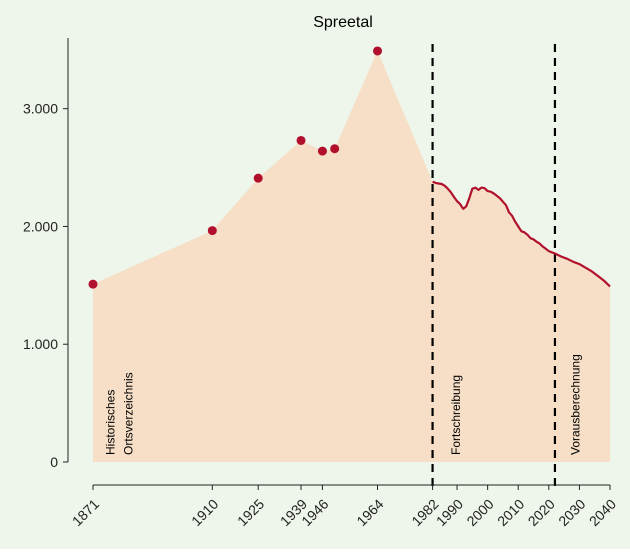 The height and width of the screenshot is (554, 630). What do you see at coordinates (40, 109) in the screenshot?
I see `y-tick-label: 3.000` at bounding box center [40, 109].